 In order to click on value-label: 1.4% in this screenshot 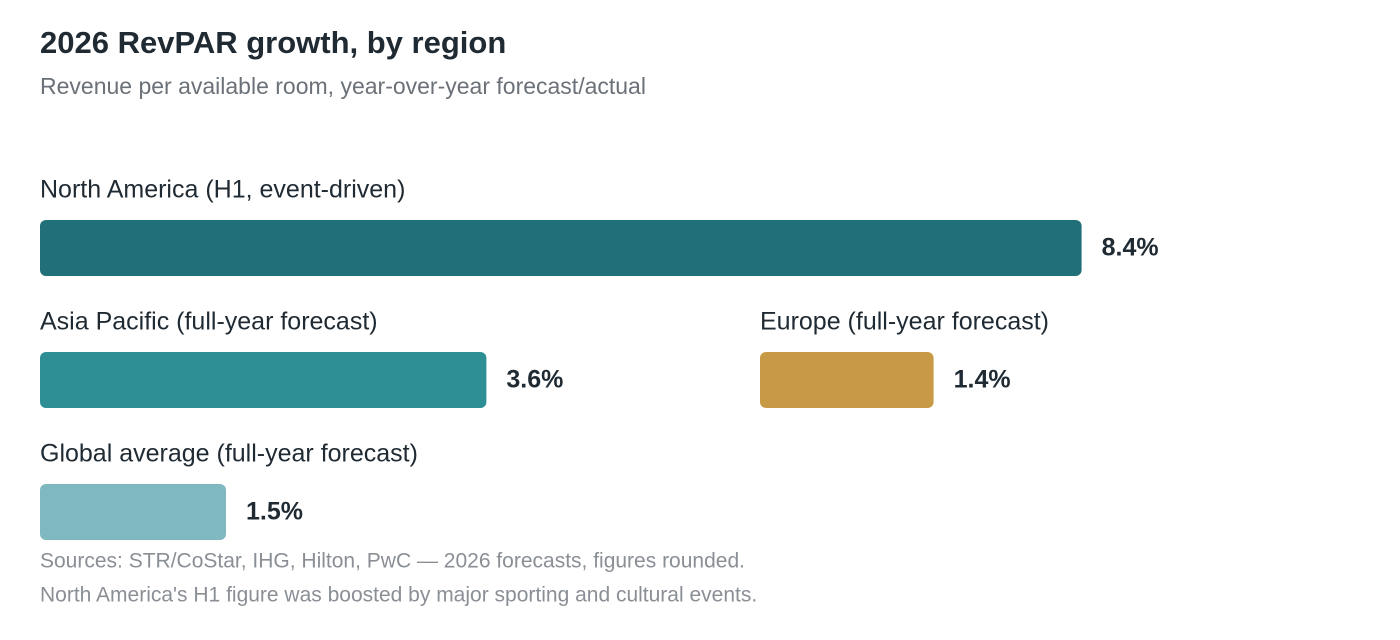, I will do `click(982, 380)`.